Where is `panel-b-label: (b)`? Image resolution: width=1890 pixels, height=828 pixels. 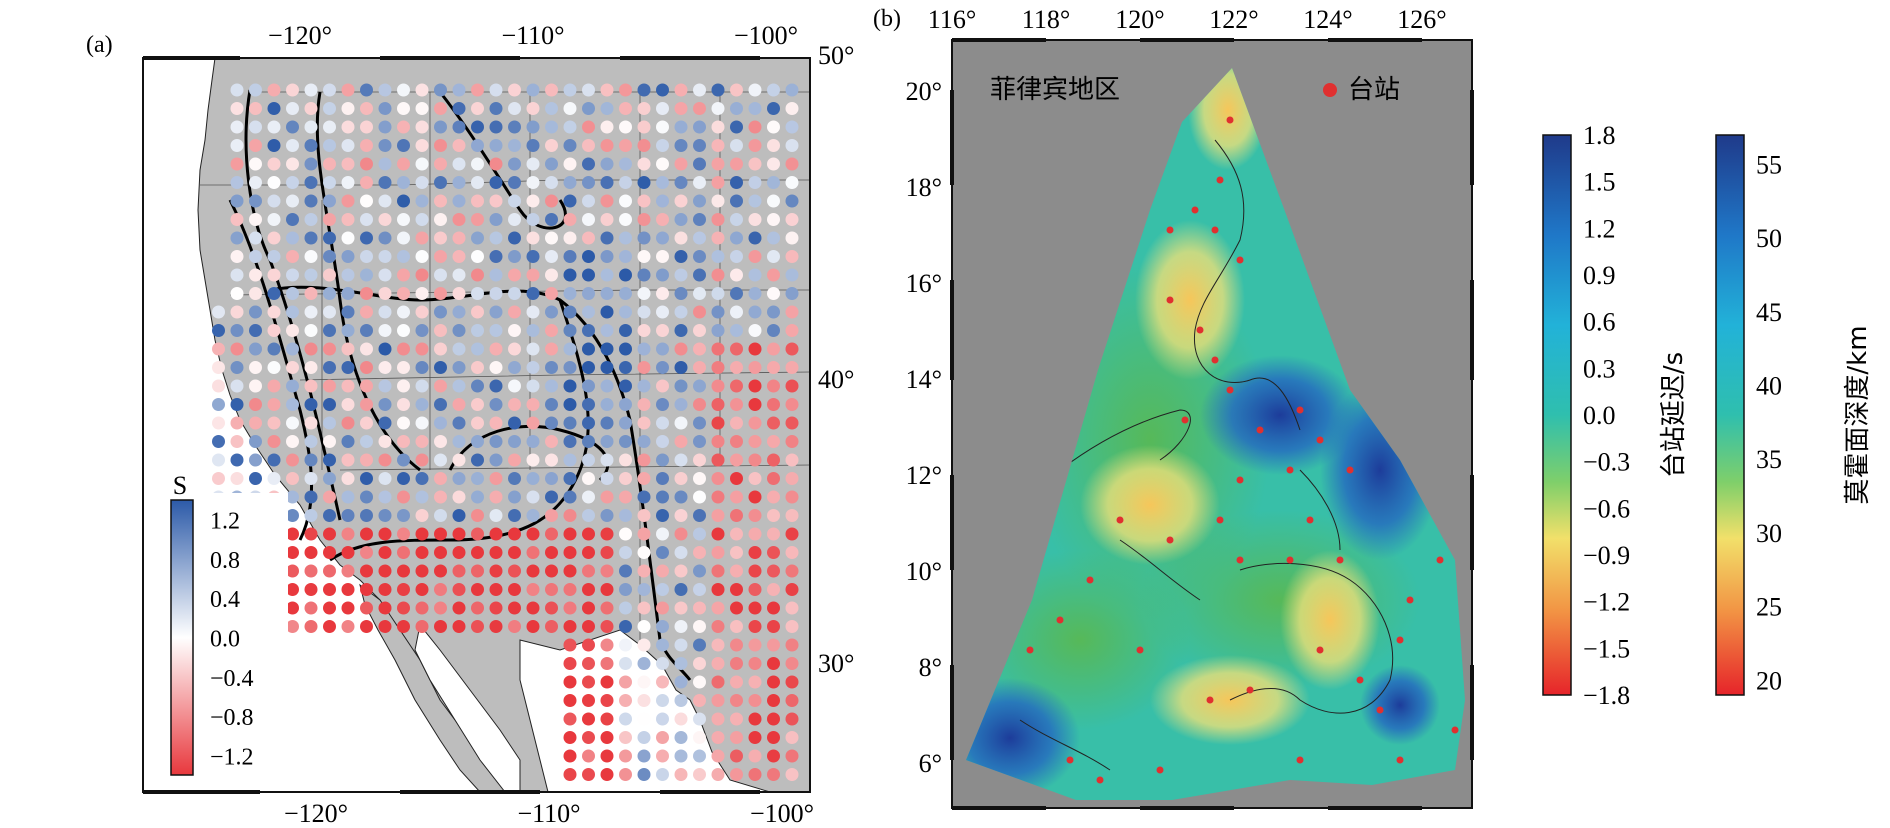
panel-b-label: (b) is located at coordinates (887, 19).